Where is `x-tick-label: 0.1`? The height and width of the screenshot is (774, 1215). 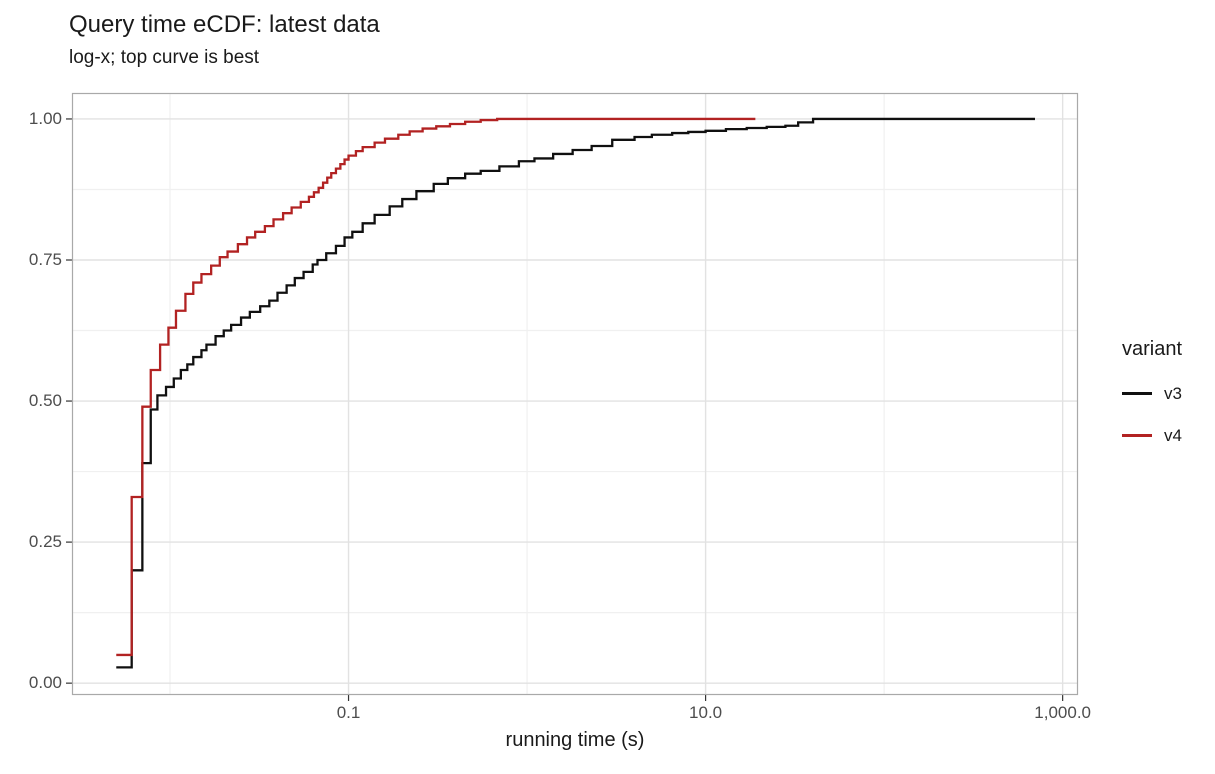
x-tick-label: 0.1 is located at coordinates (348, 712).